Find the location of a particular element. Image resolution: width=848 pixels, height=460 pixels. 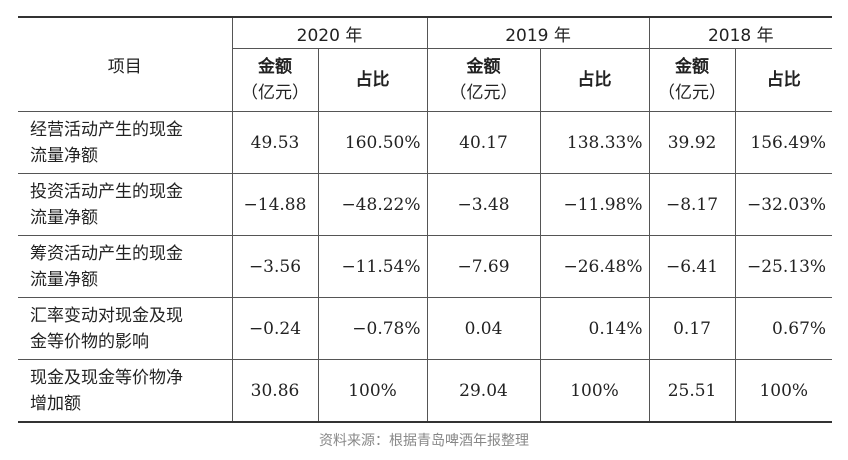

share-cell: 156.49% is located at coordinates (783, 142).